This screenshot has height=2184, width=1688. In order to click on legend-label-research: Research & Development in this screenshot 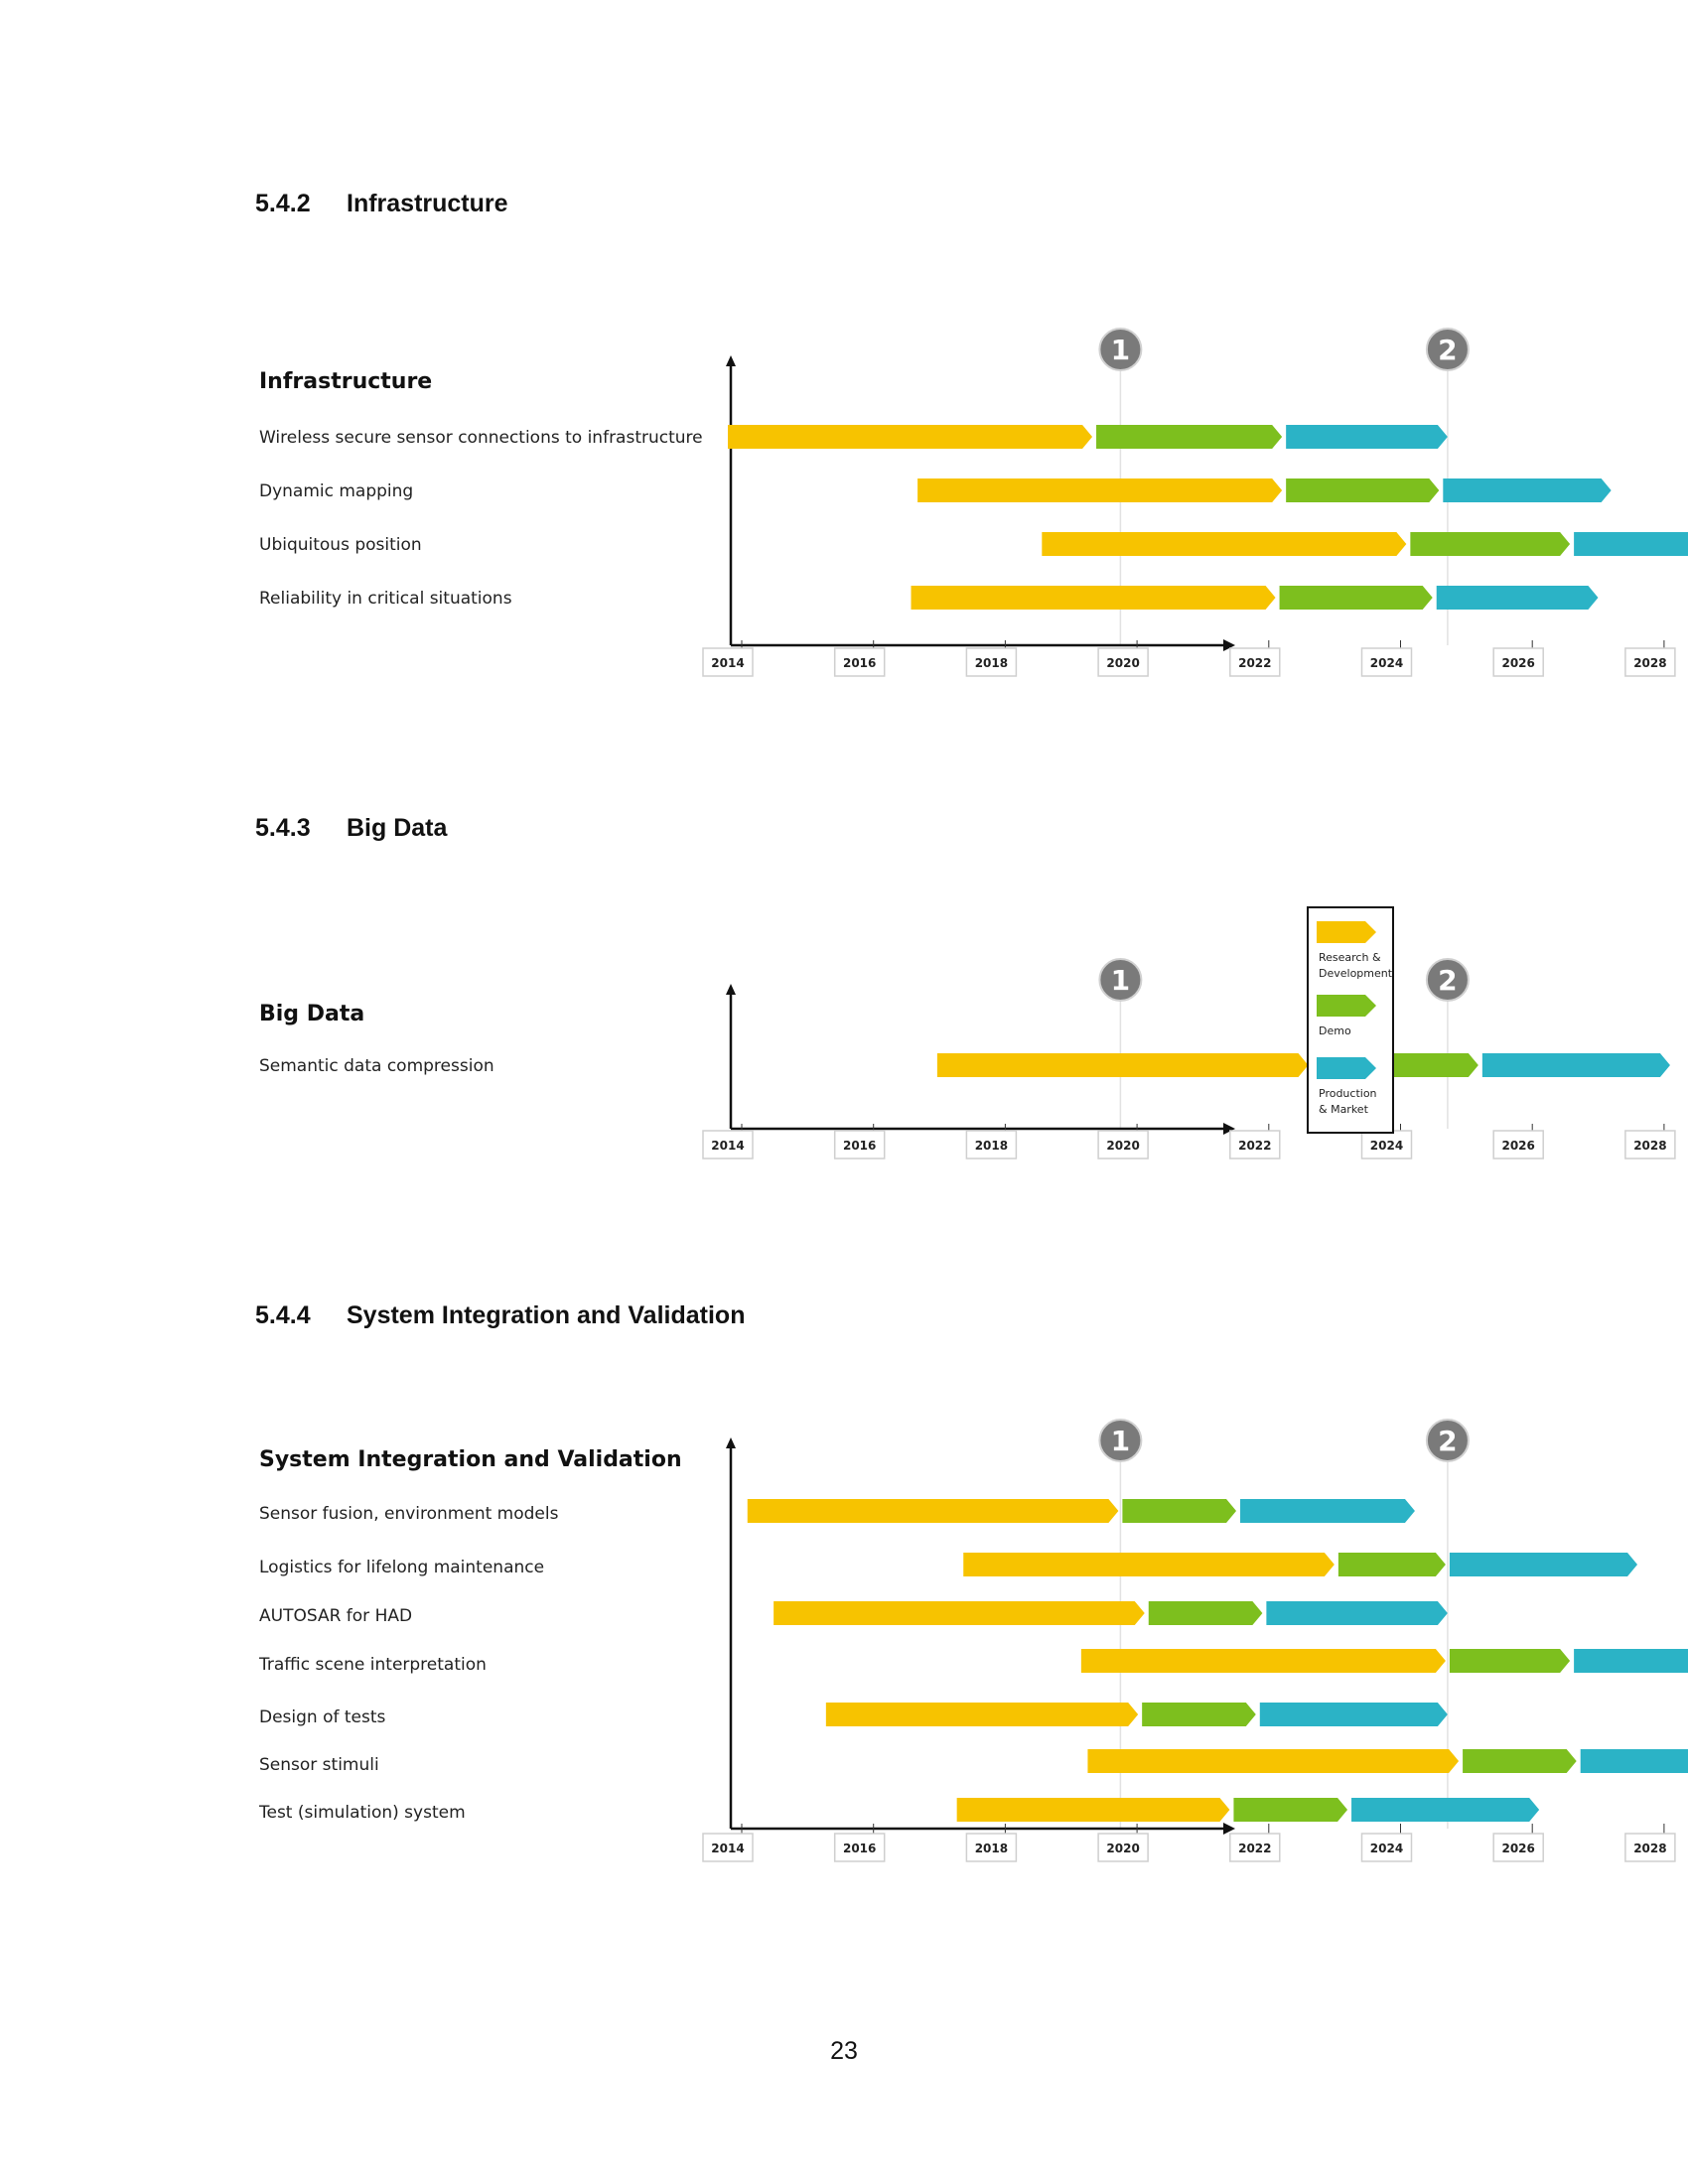, I will do `click(1358, 966)`.